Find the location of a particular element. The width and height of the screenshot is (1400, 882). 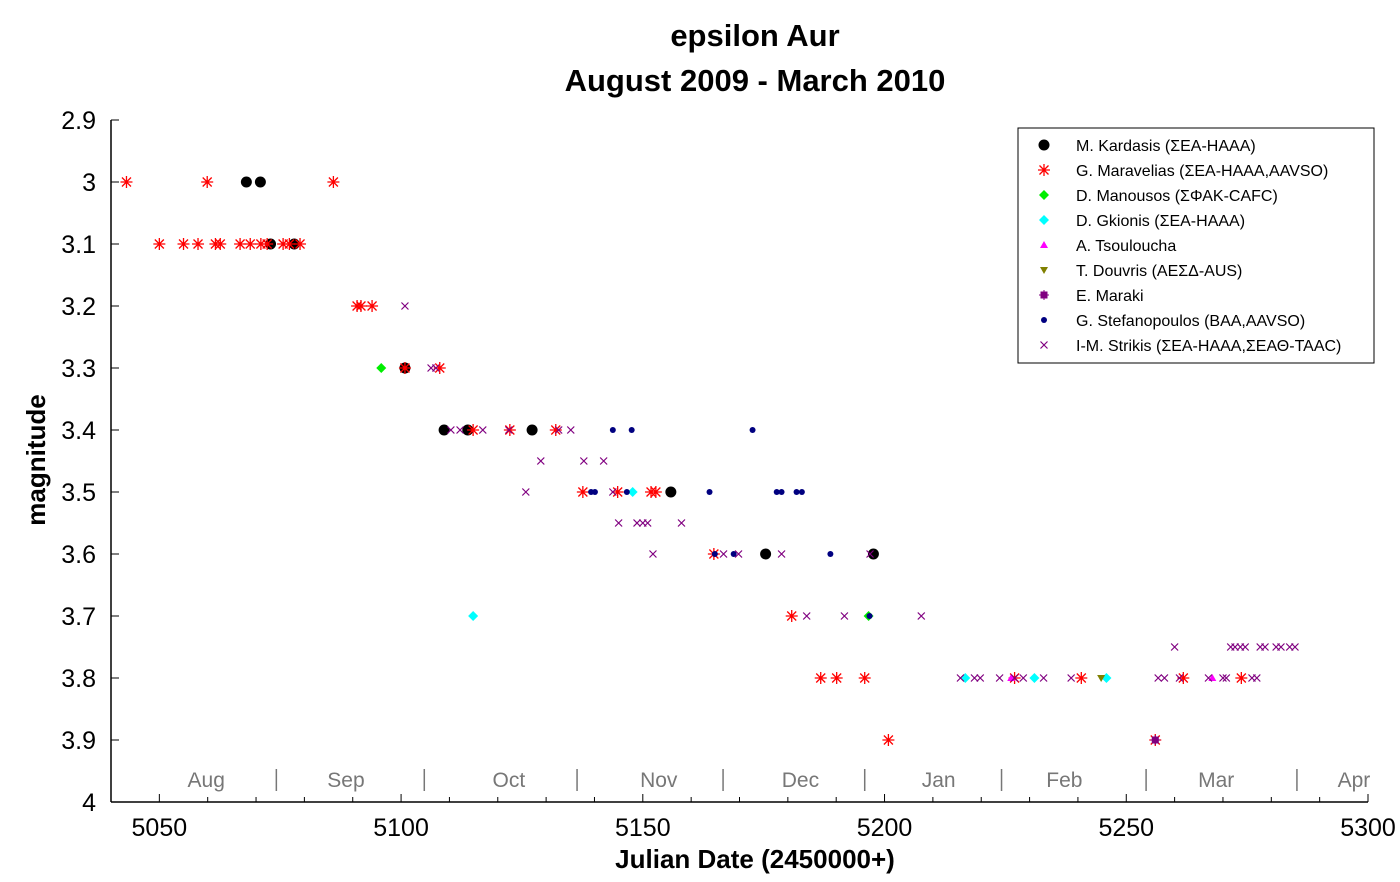

legend-label: T. Douvris (ΑΕΣΔ-AUS) is located at coordinates (1159, 271).